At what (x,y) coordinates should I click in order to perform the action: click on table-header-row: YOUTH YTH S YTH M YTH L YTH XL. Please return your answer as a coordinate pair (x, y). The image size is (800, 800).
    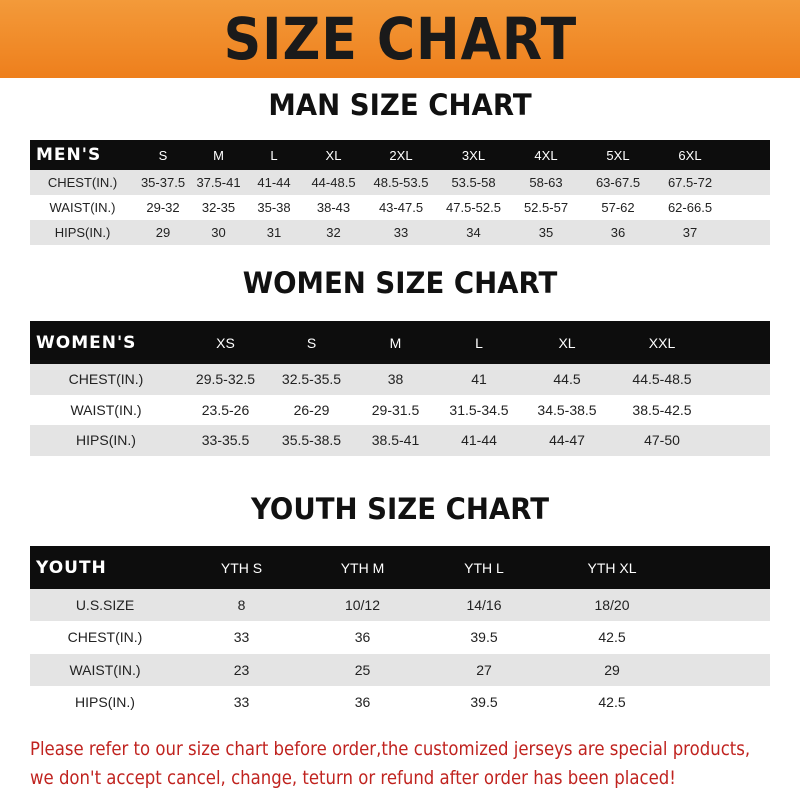
    Looking at the image, I should click on (400, 567).